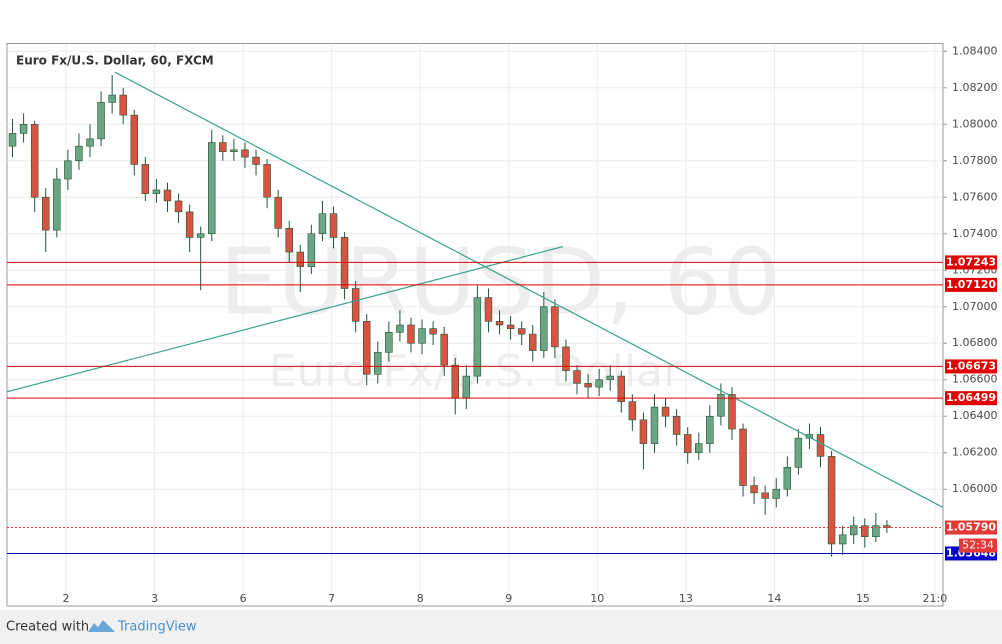 This screenshot has width=1002, height=644. I want to click on price-label: 1.06673, so click(971, 365).